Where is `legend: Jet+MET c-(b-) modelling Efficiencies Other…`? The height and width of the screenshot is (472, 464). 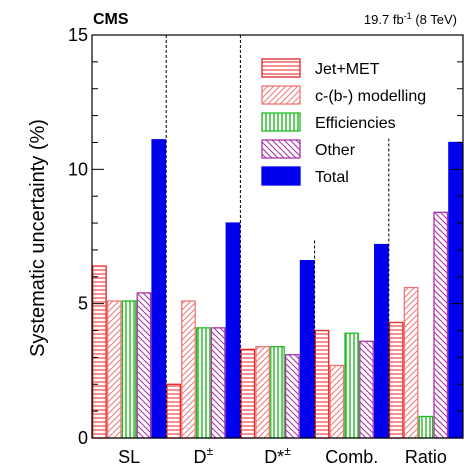 legend: Jet+MET c-(b-) modelling Efficiencies Other… is located at coordinates (343, 122).